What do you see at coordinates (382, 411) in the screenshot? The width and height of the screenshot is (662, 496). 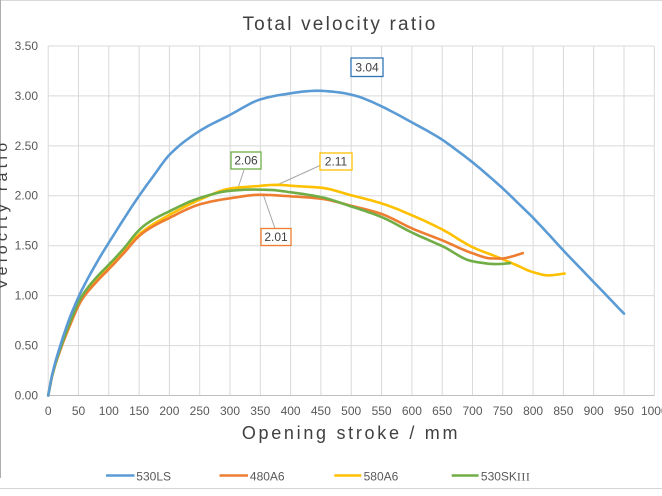 I see `svg-text: 550` at bounding box center [382, 411].